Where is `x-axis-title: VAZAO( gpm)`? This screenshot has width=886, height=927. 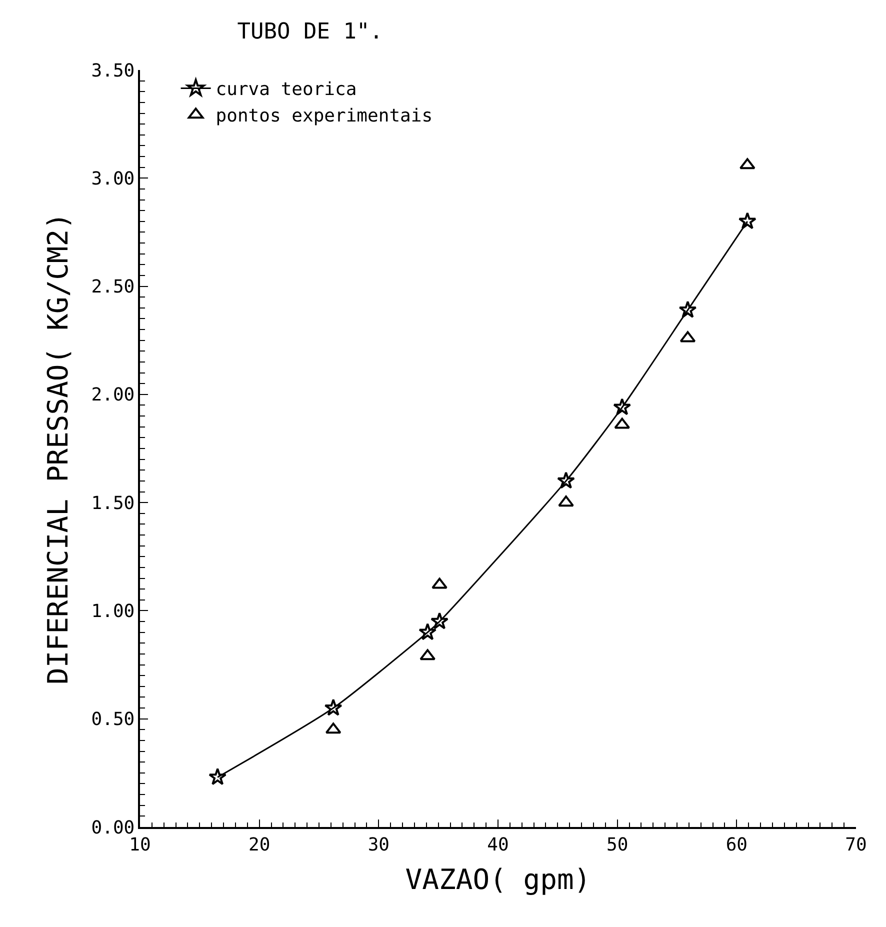
x-axis-title: VAZAO( gpm) is located at coordinates (498, 879).